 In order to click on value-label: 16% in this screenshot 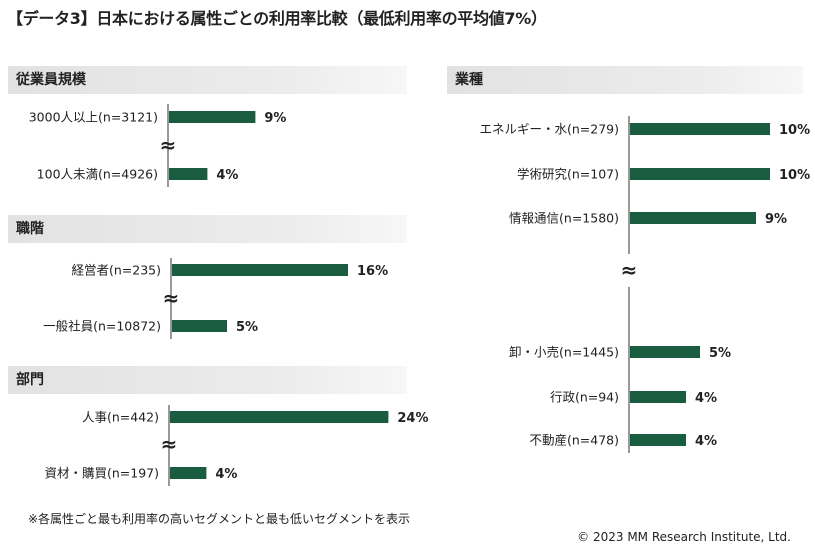, I will do `click(372, 271)`.